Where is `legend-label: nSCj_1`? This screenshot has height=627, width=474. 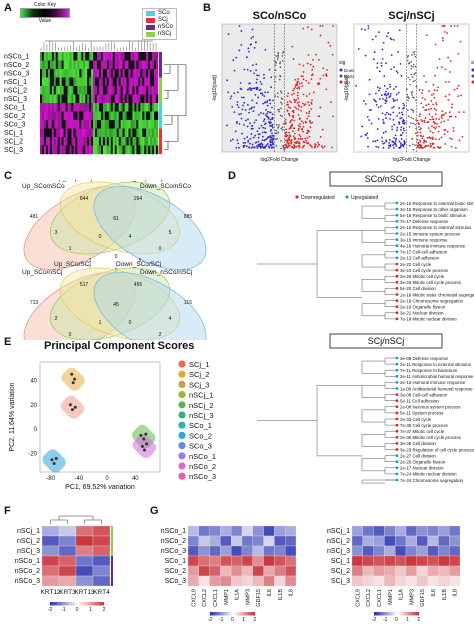 legend-label: nSCj_1 is located at coordinates (201, 395).